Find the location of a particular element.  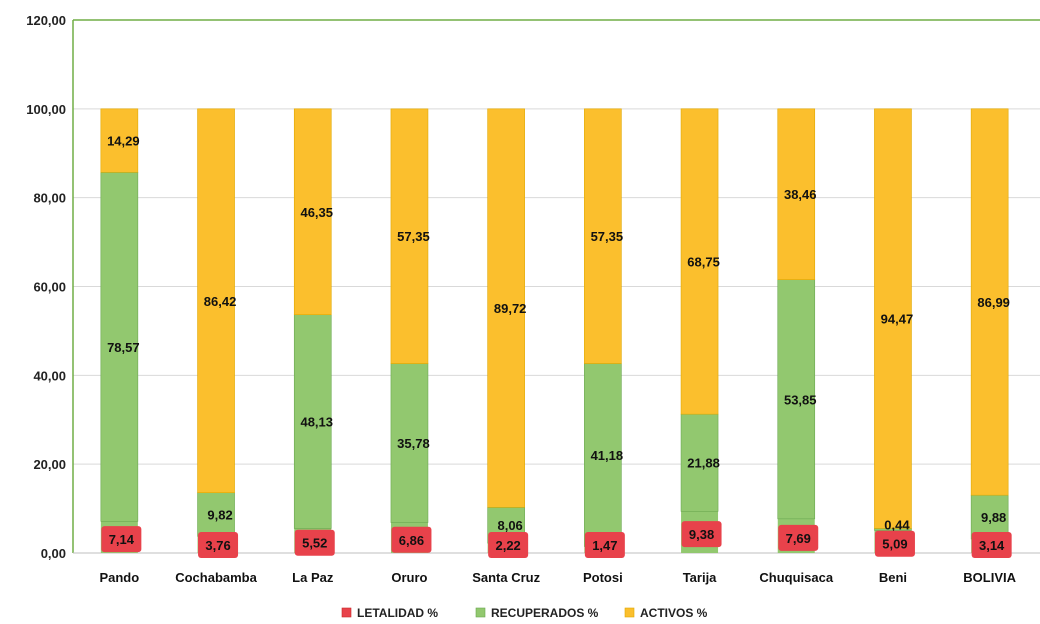

data-label-letalidad: 7,14 is located at coordinates (122, 539).